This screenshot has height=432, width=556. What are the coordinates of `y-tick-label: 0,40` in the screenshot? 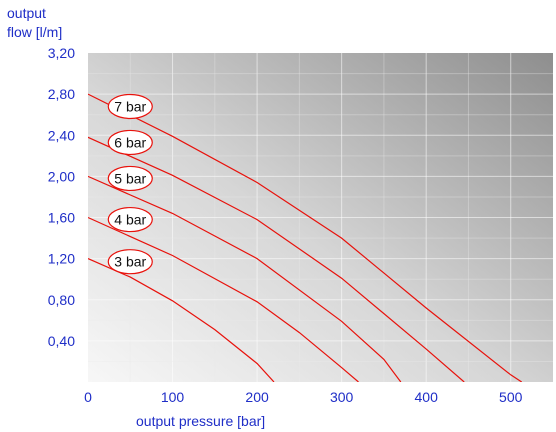 It's located at (61, 341).